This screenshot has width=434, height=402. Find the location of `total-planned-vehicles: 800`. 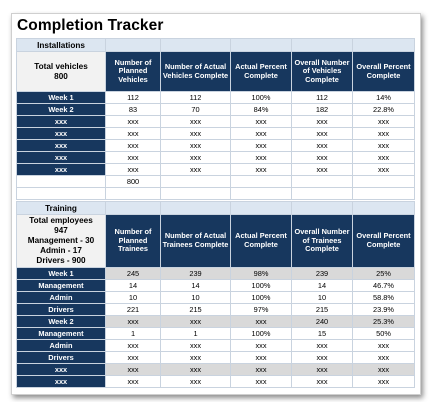

total-planned-vehicles: 800 is located at coordinates (133, 181).